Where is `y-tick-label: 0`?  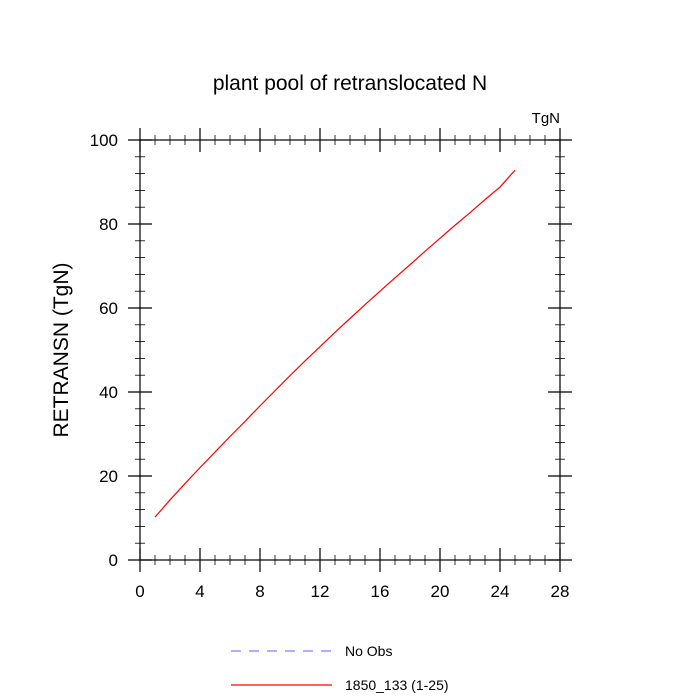 y-tick-label: 0 is located at coordinates (113, 560).